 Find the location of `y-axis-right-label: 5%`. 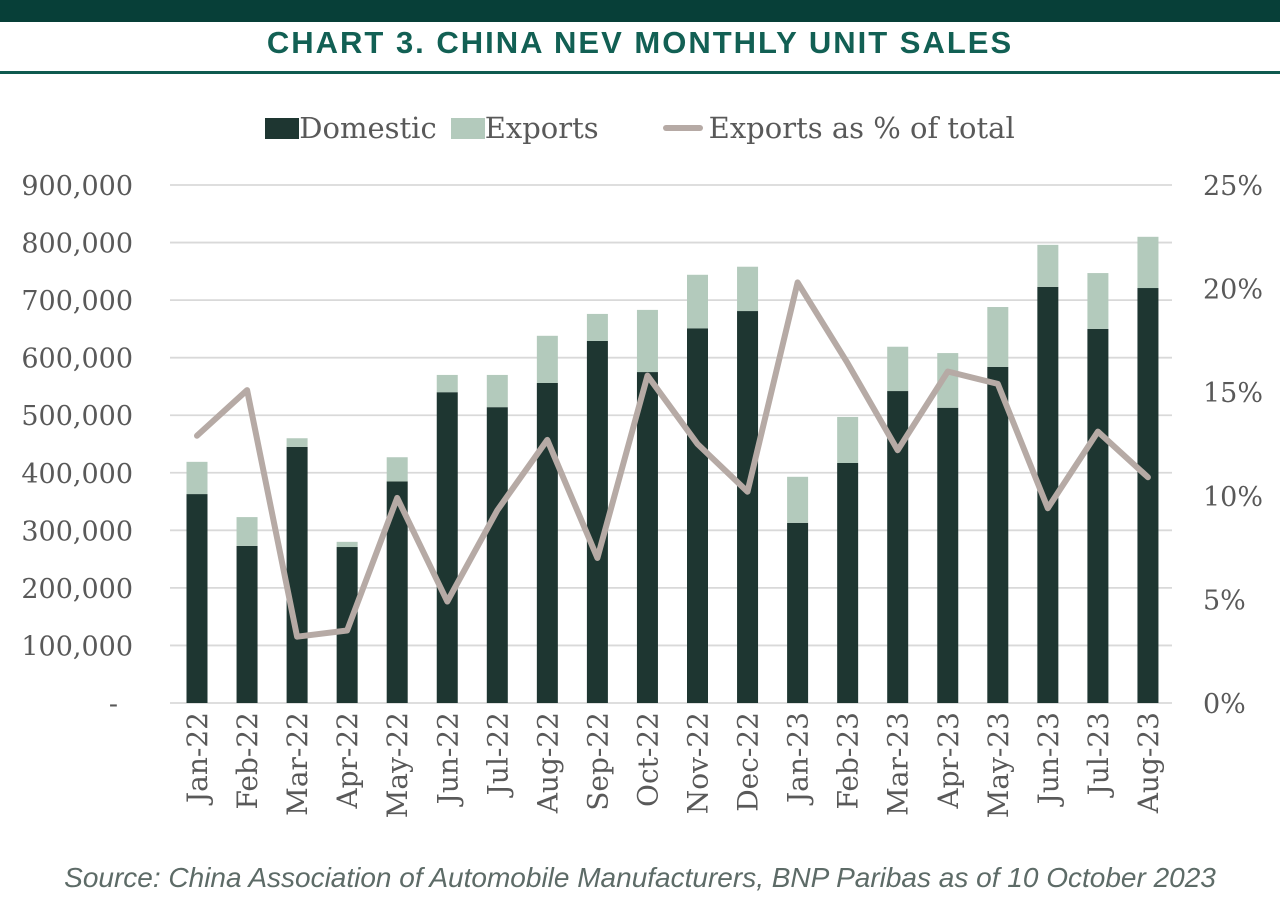

y-axis-right-label: 5% is located at coordinates (1224, 600).